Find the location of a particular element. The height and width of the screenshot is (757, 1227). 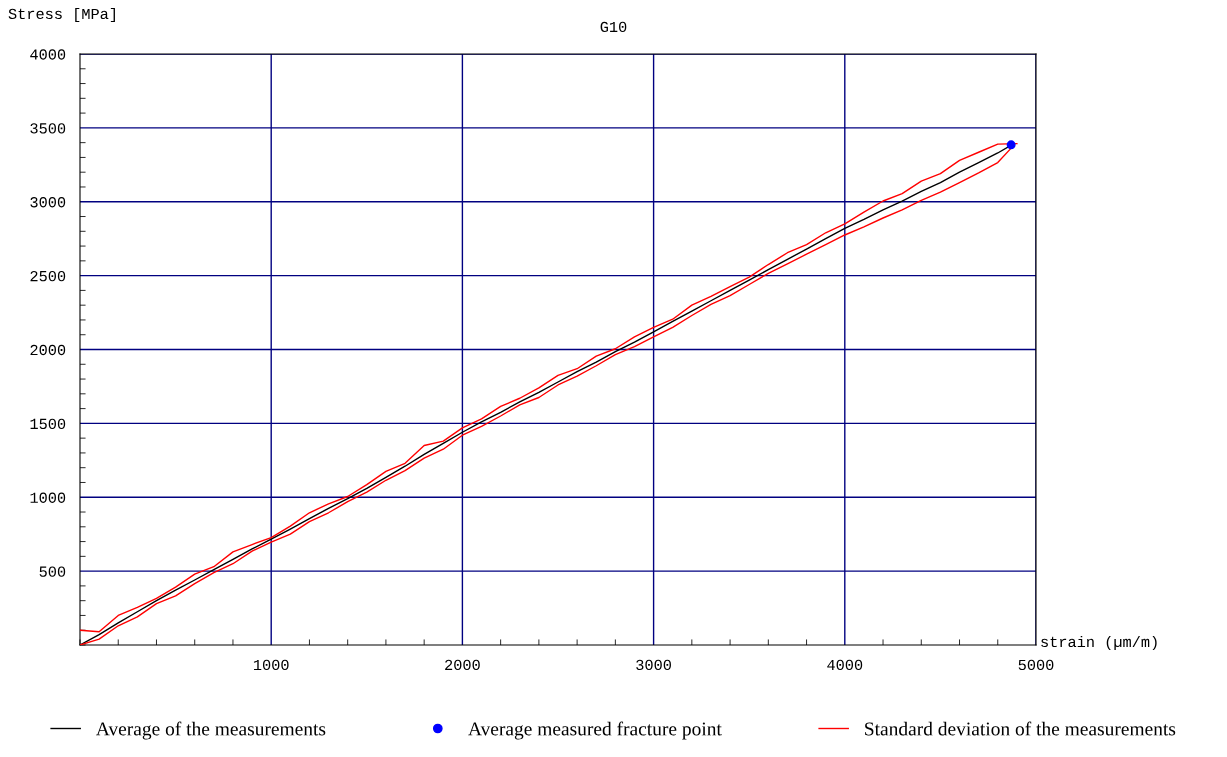

legend-label: Average measured fracture point is located at coordinates (595, 730).